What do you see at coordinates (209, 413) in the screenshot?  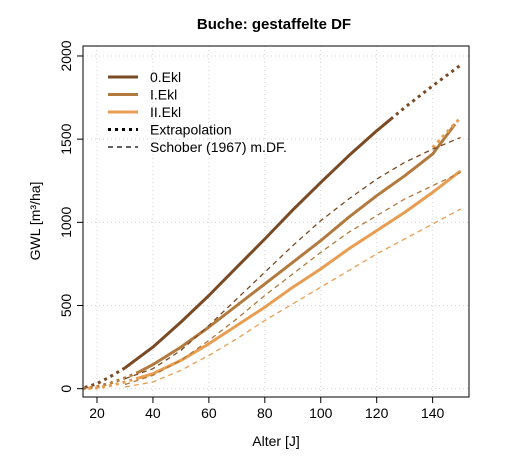 I see `x-tick-label: 60` at bounding box center [209, 413].